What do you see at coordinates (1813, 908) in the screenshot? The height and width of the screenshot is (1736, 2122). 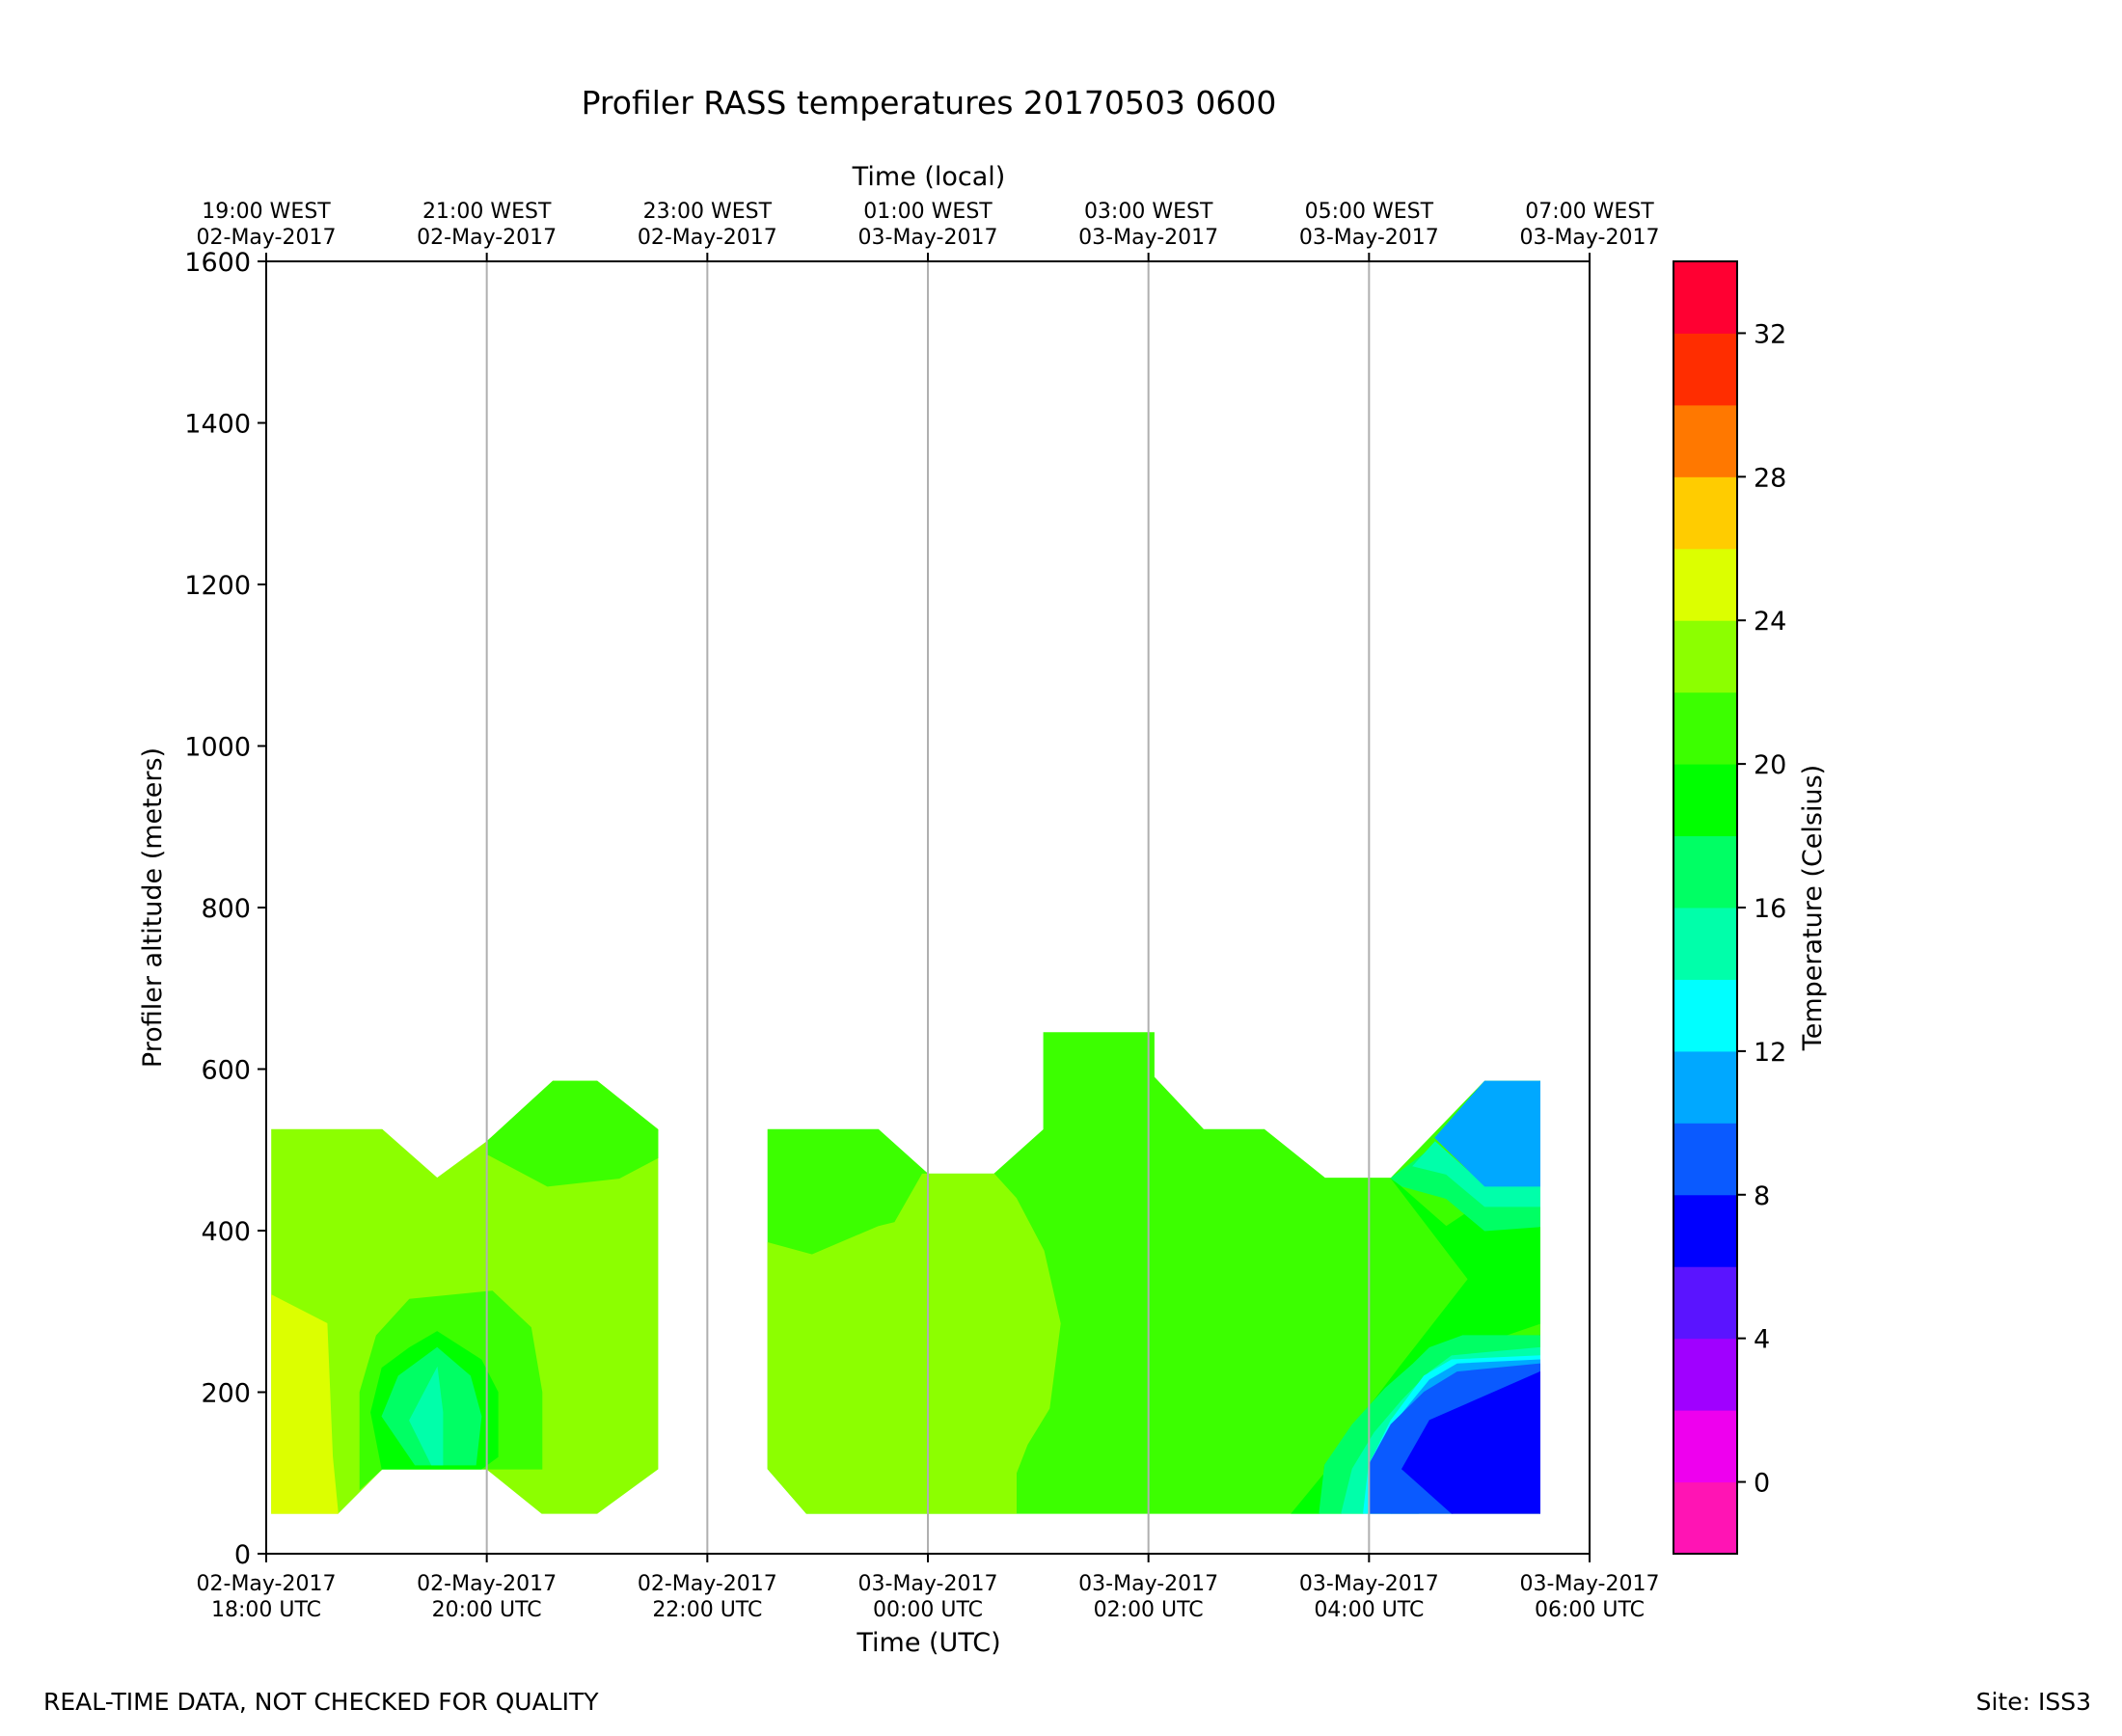 I see `colorbar-label: Temperature (Celsius)` at bounding box center [1813, 908].